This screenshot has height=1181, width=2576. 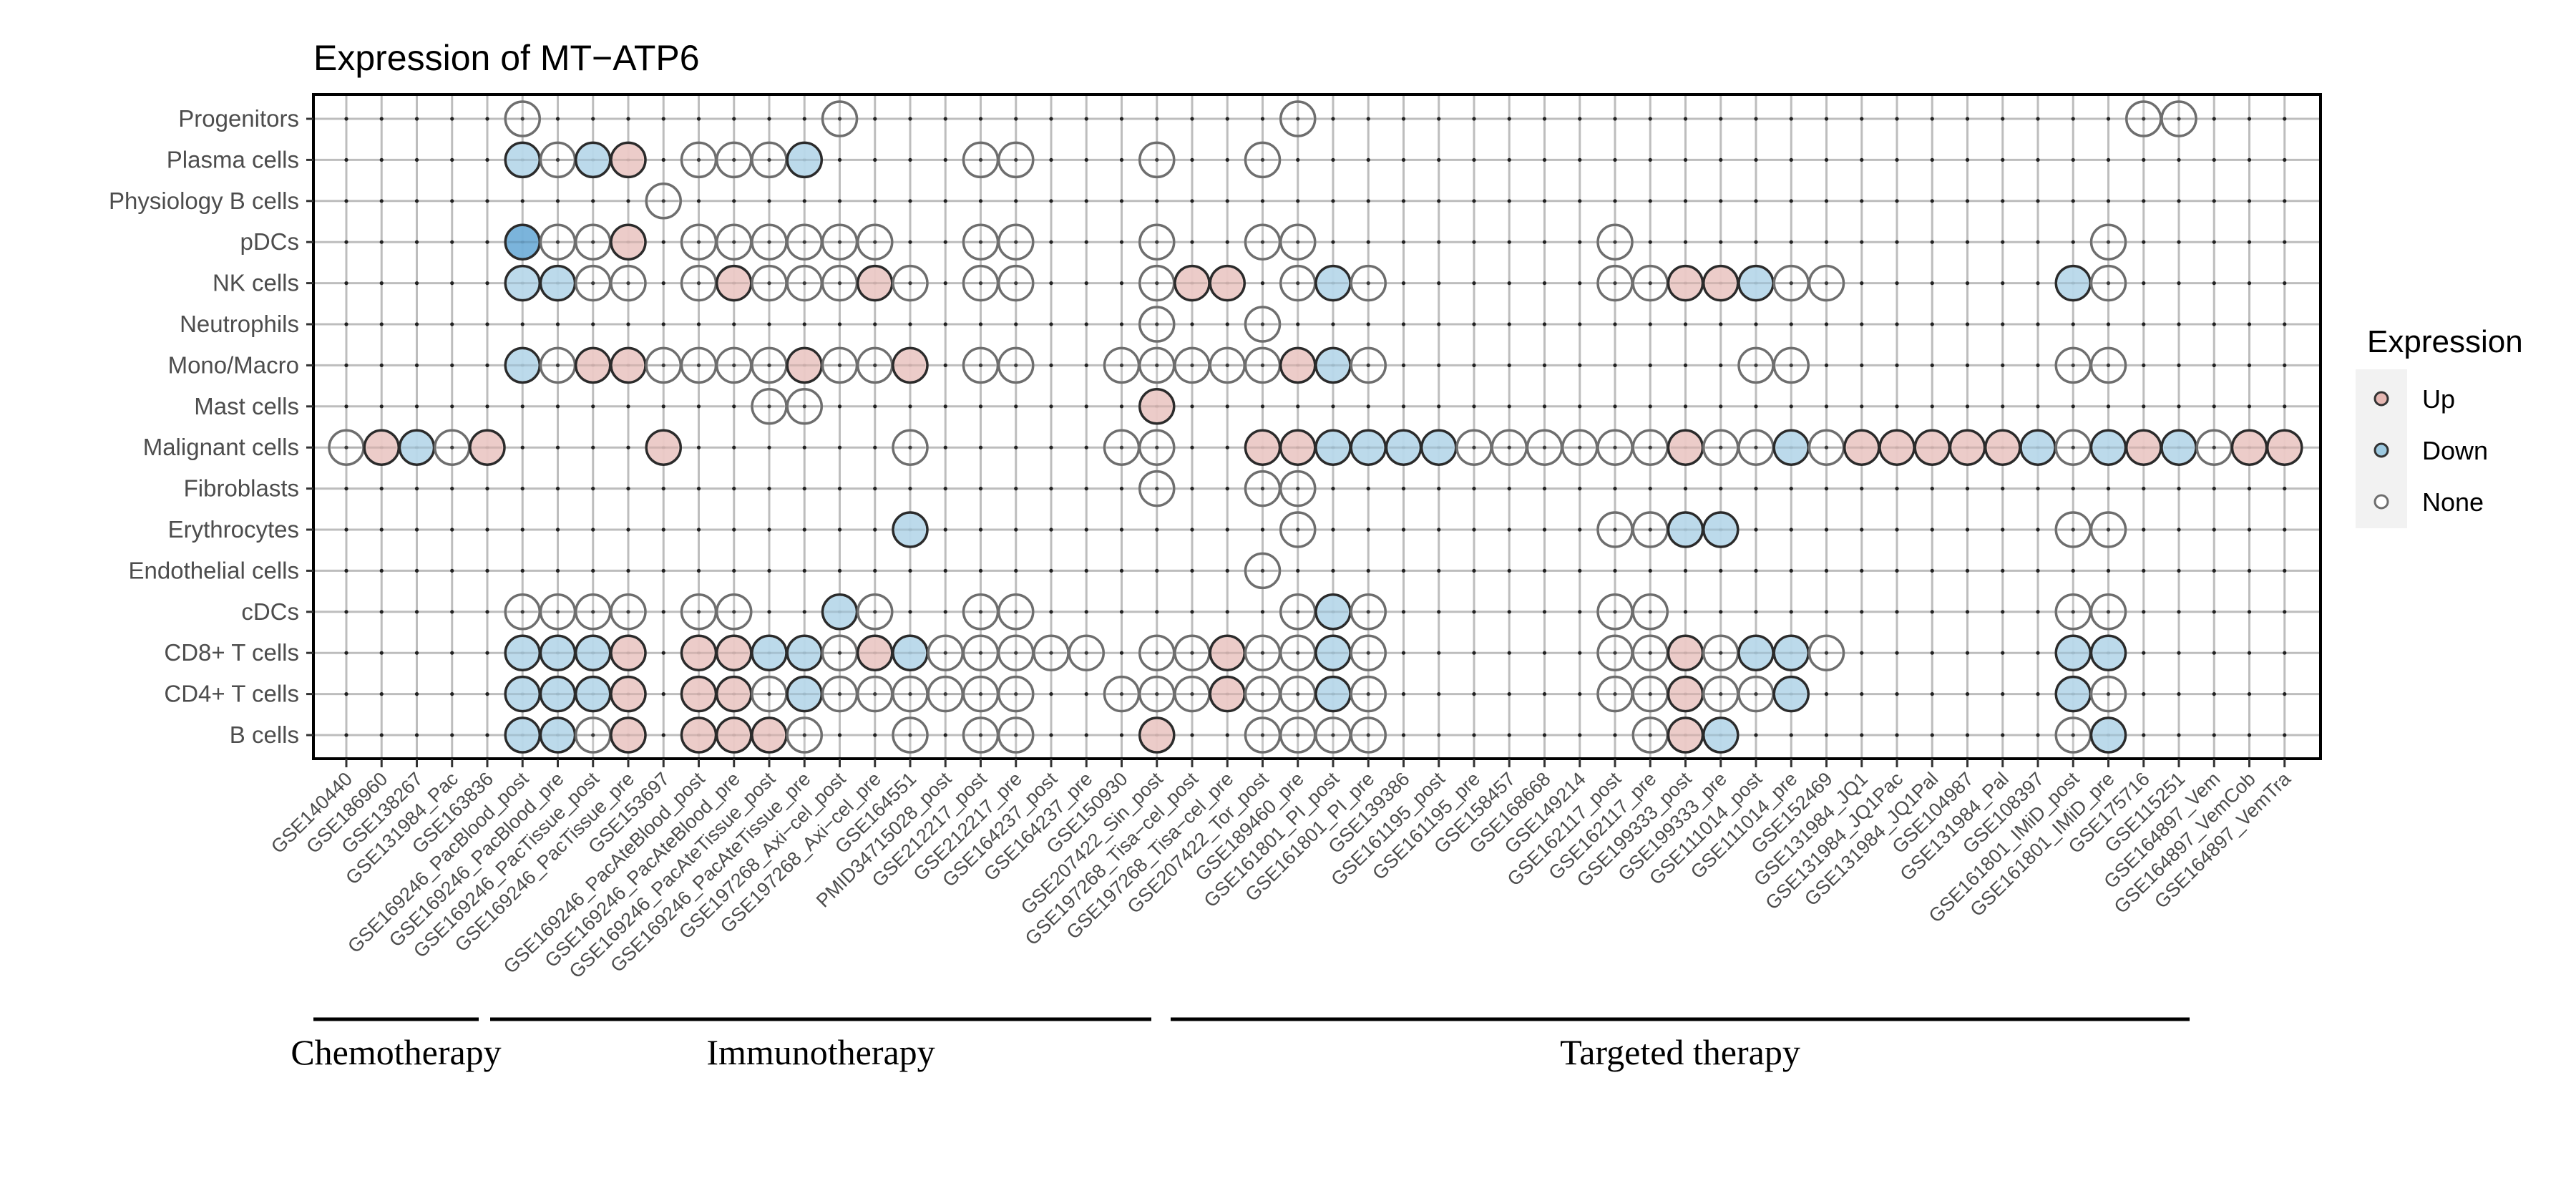 I want to click on point-up, so click(x=2284, y=447).